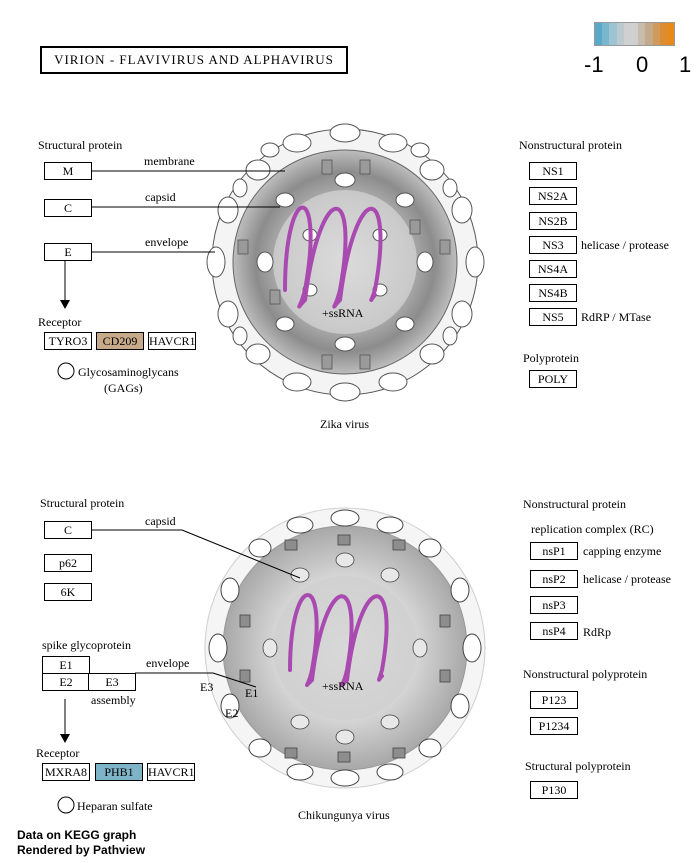  I want to click on e2-marker-label: E2, so click(232, 713).